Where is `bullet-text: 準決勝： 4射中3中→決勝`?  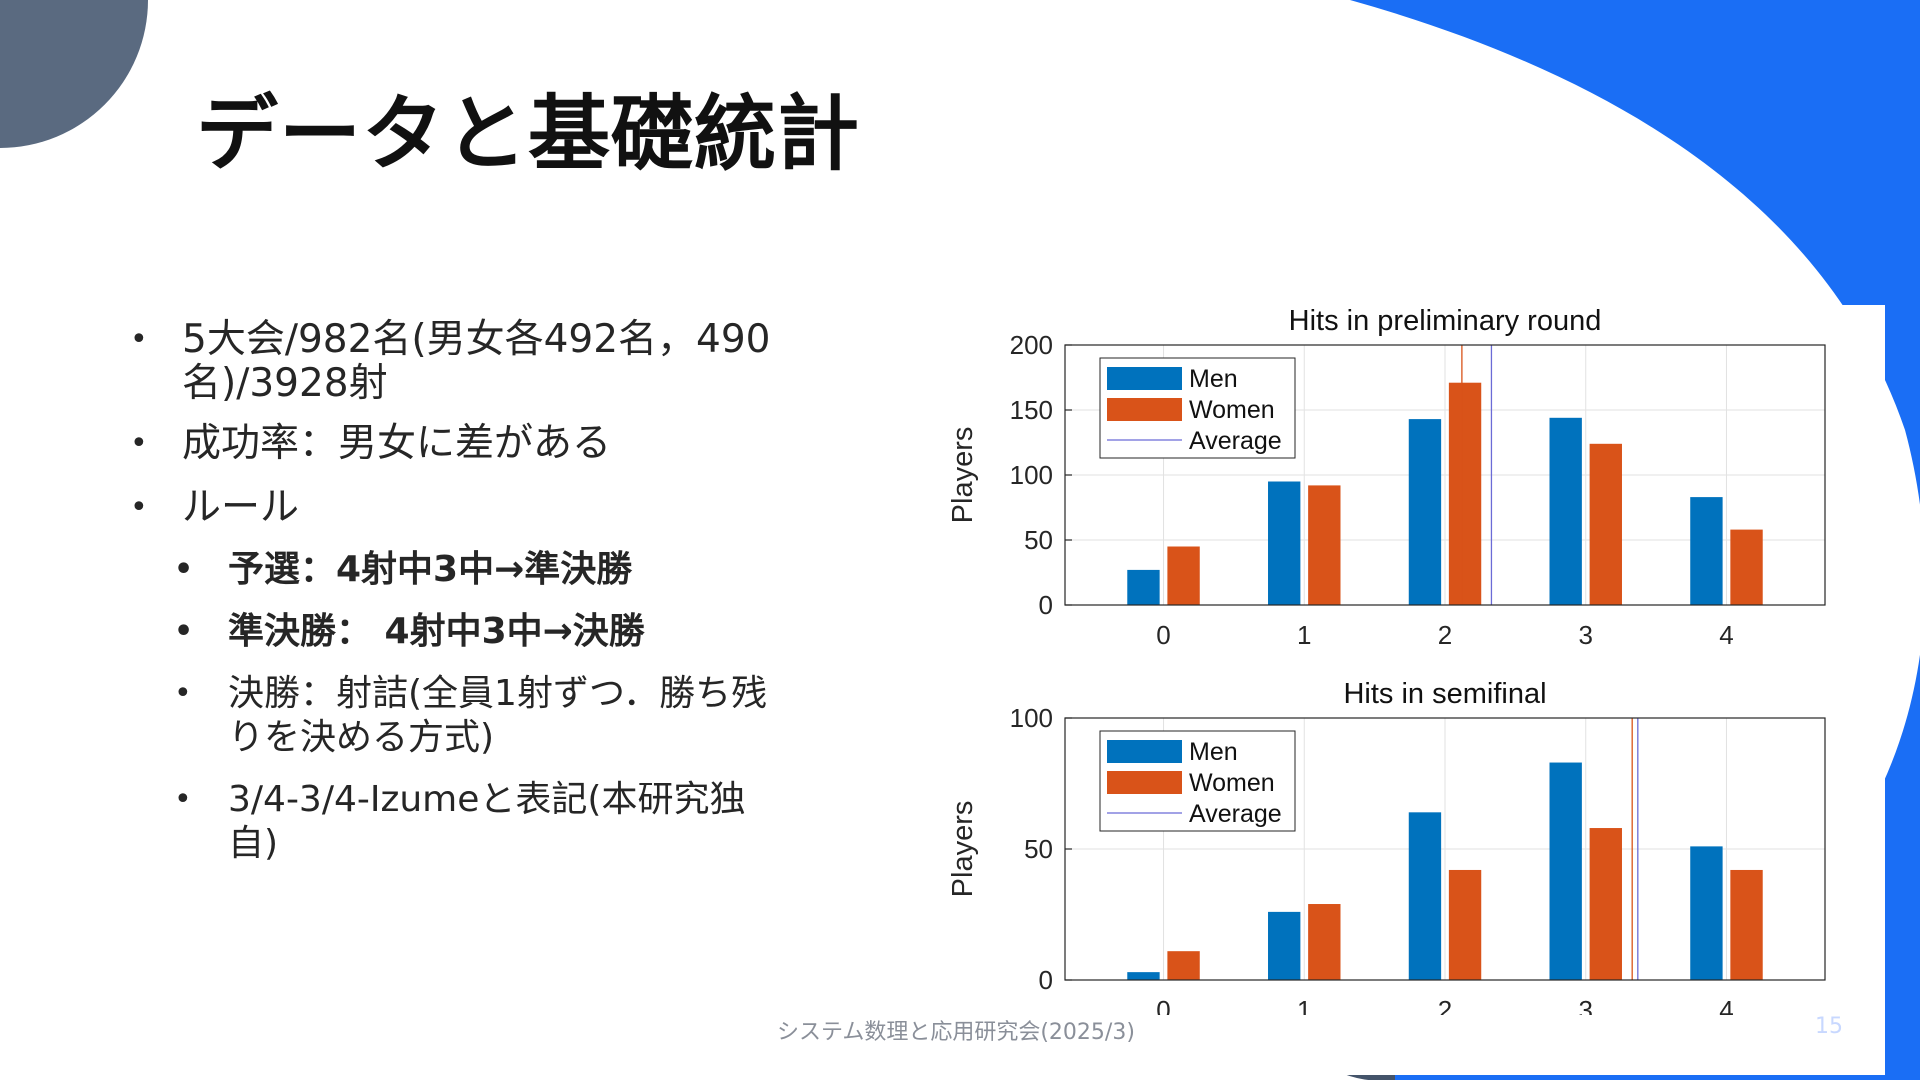 bullet-text: 準決勝： 4射中3中→決勝 is located at coordinates (436, 631).